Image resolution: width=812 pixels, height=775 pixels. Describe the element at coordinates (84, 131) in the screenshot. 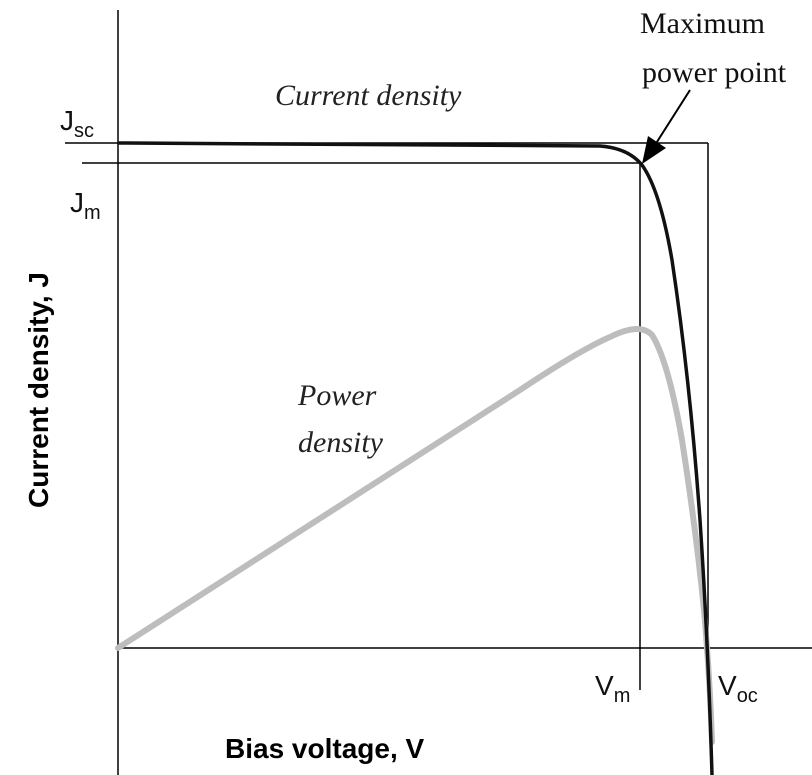

I see `label-sub: sc` at that location.